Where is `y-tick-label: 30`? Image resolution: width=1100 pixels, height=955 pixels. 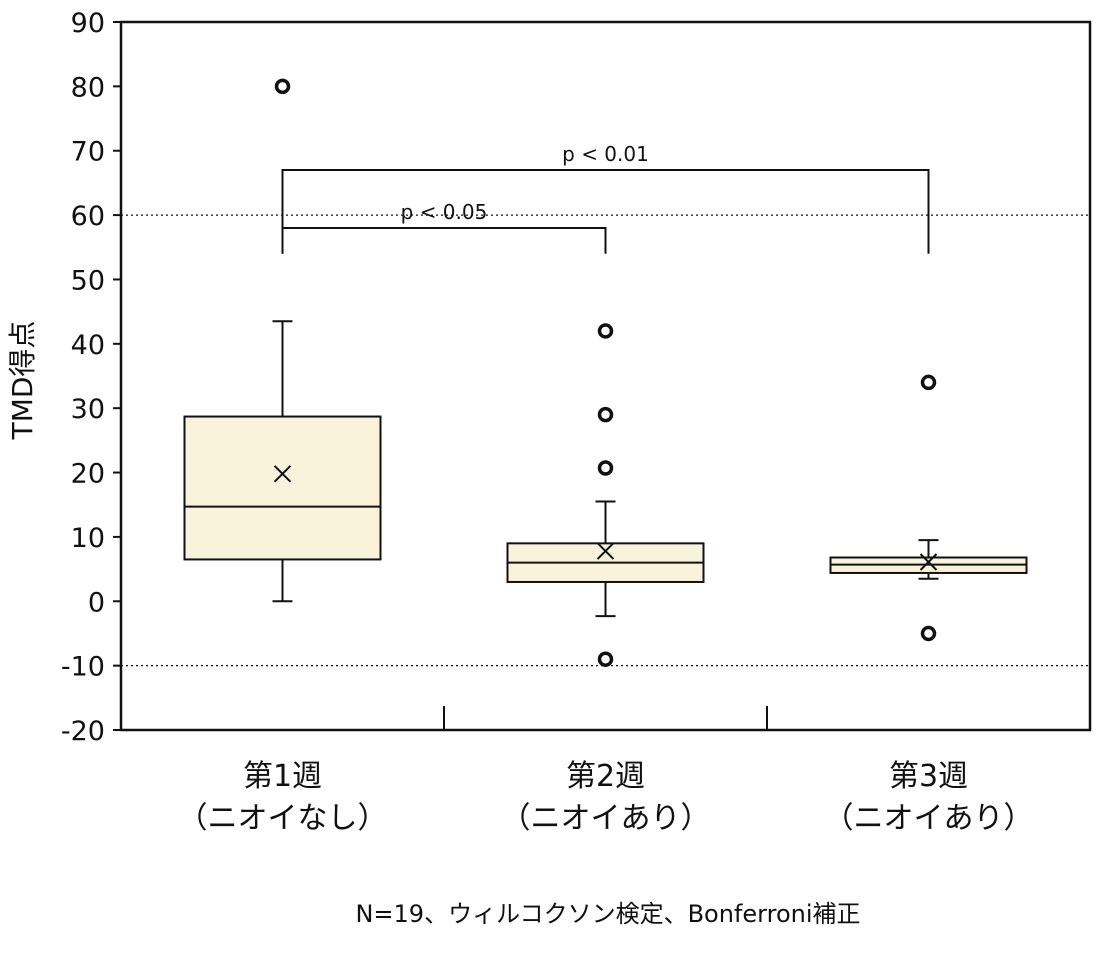 y-tick-label: 30 is located at coordinates (88, 409).